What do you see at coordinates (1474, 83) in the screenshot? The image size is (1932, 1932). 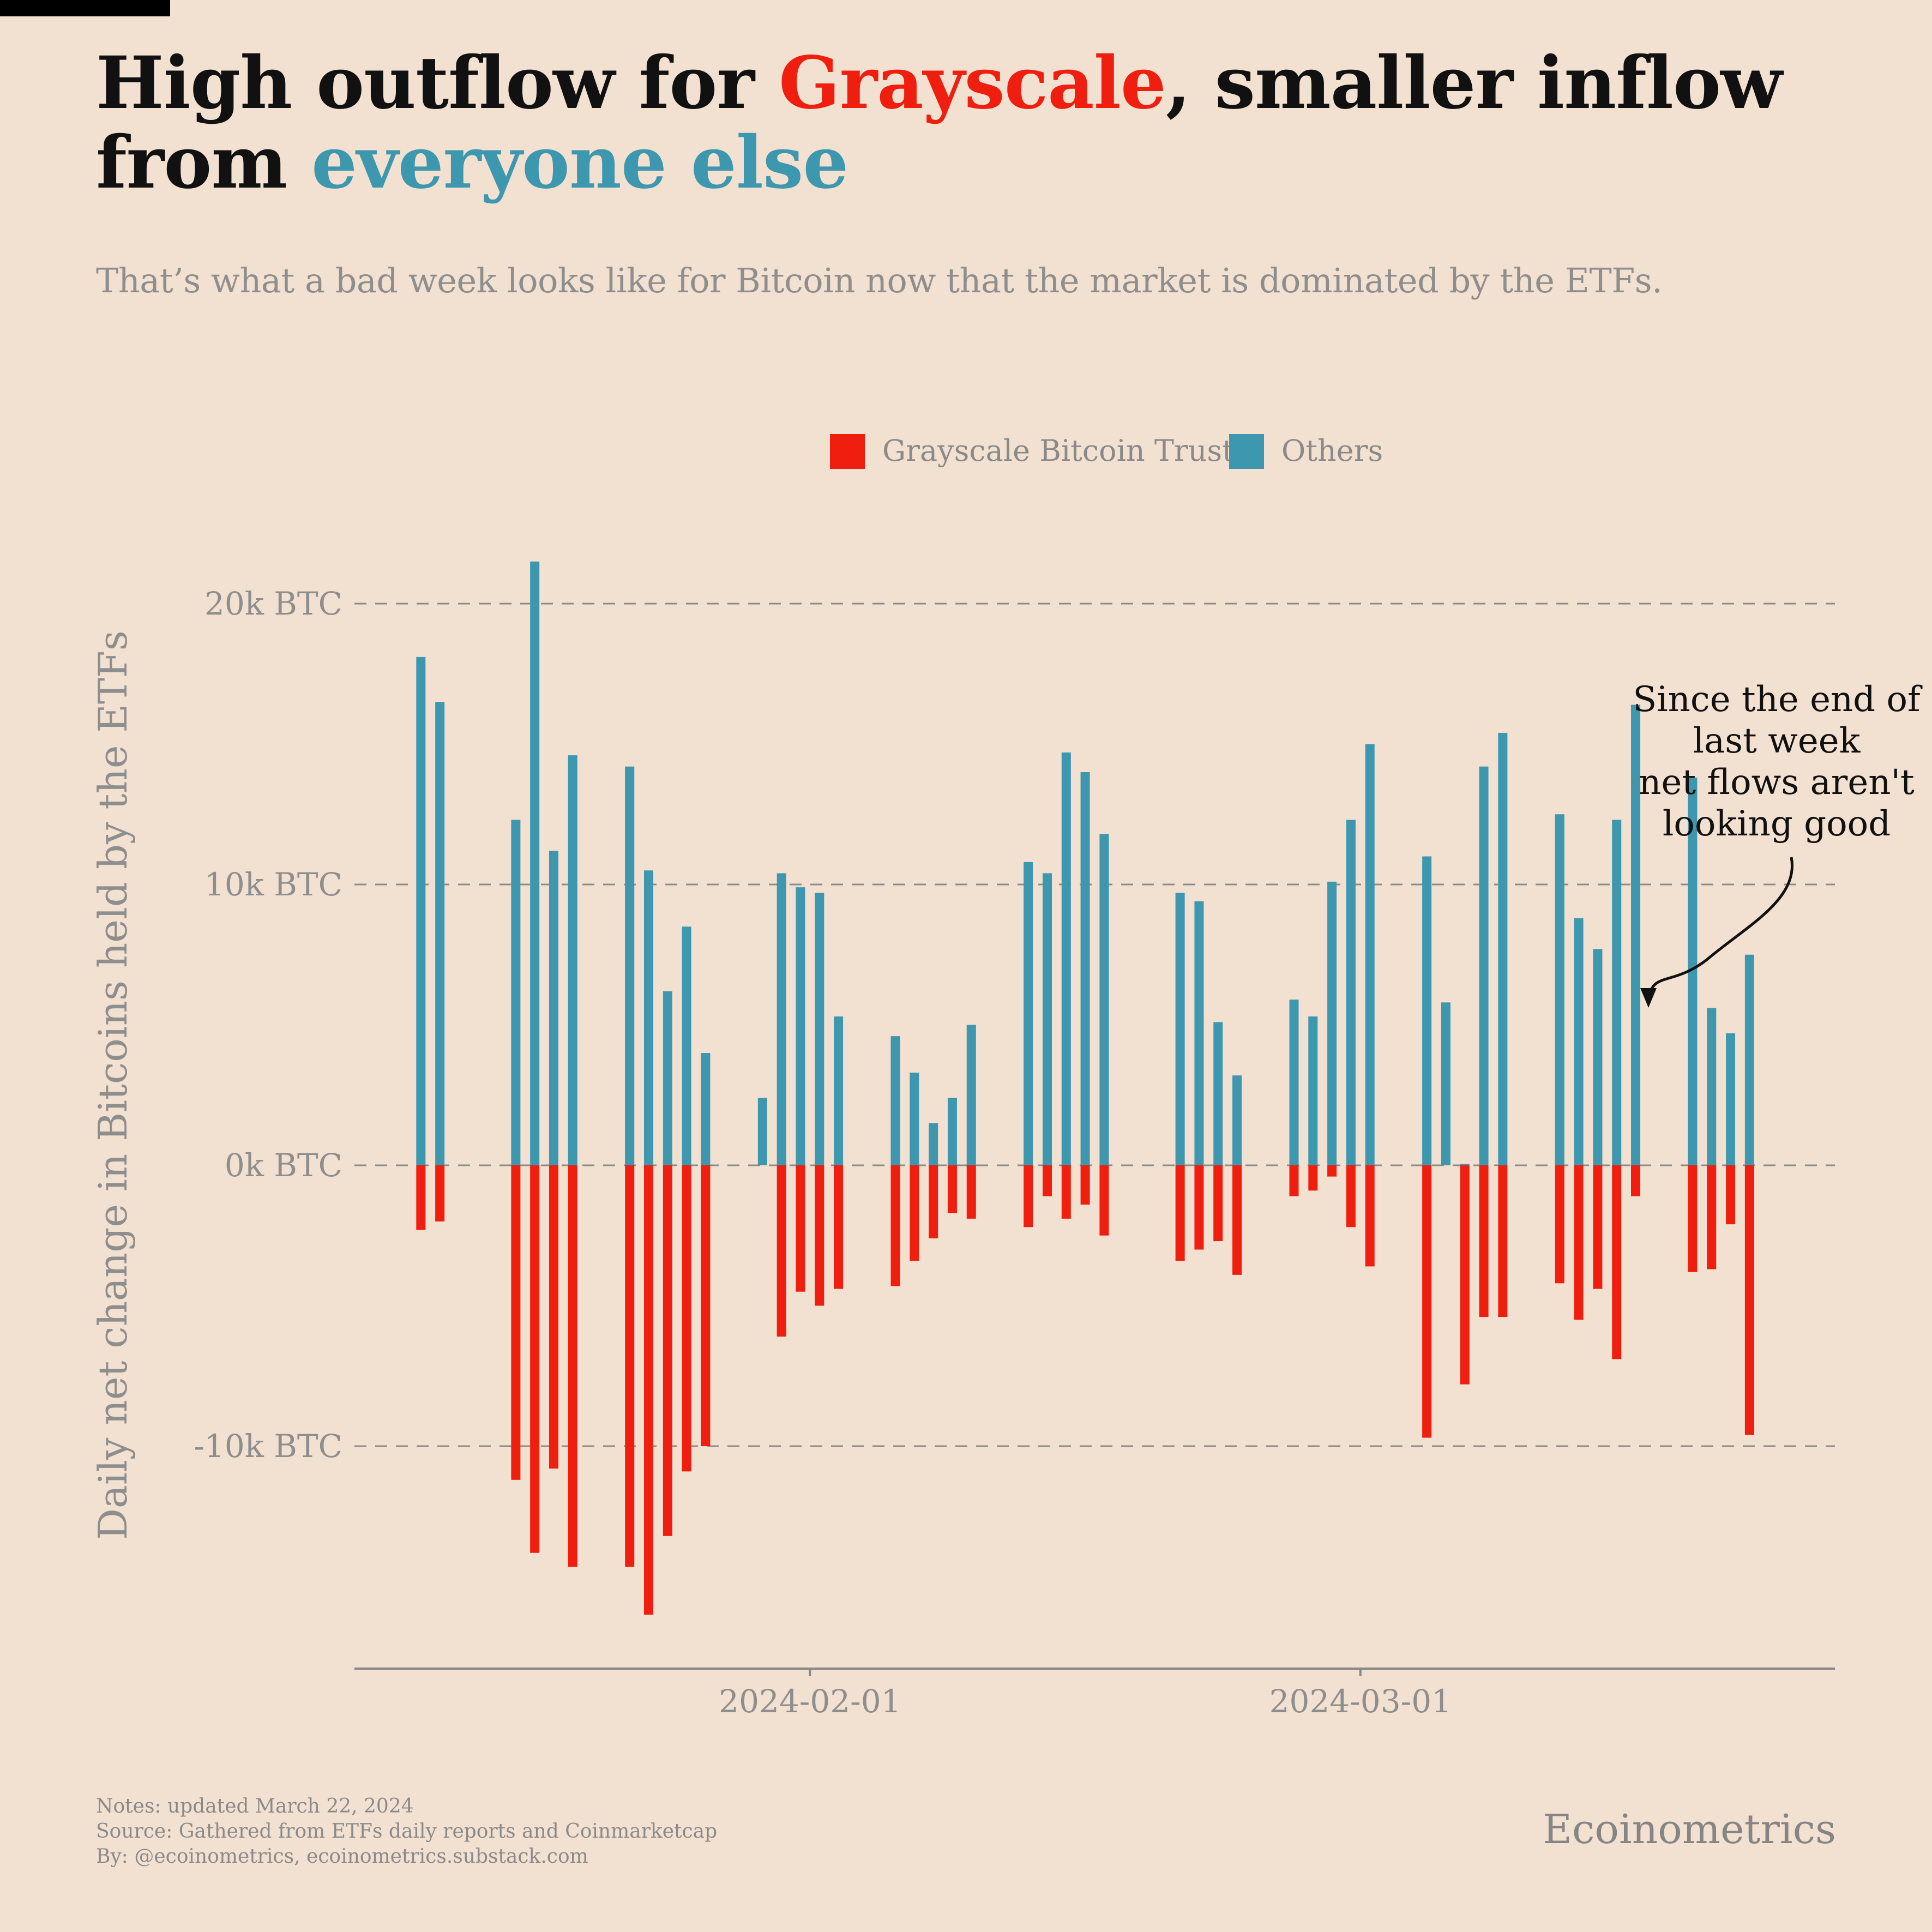 I see `title-part2: , smaller inflow` at bounding box center [1474, 83].